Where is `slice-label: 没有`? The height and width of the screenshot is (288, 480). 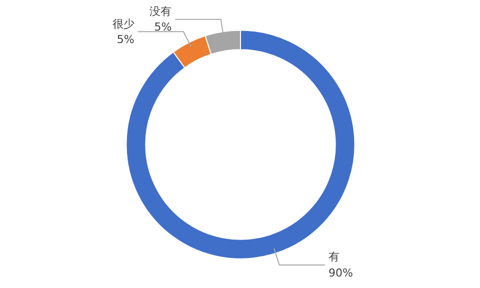
slice-label: 没有 is located at coordinates (161, 11).